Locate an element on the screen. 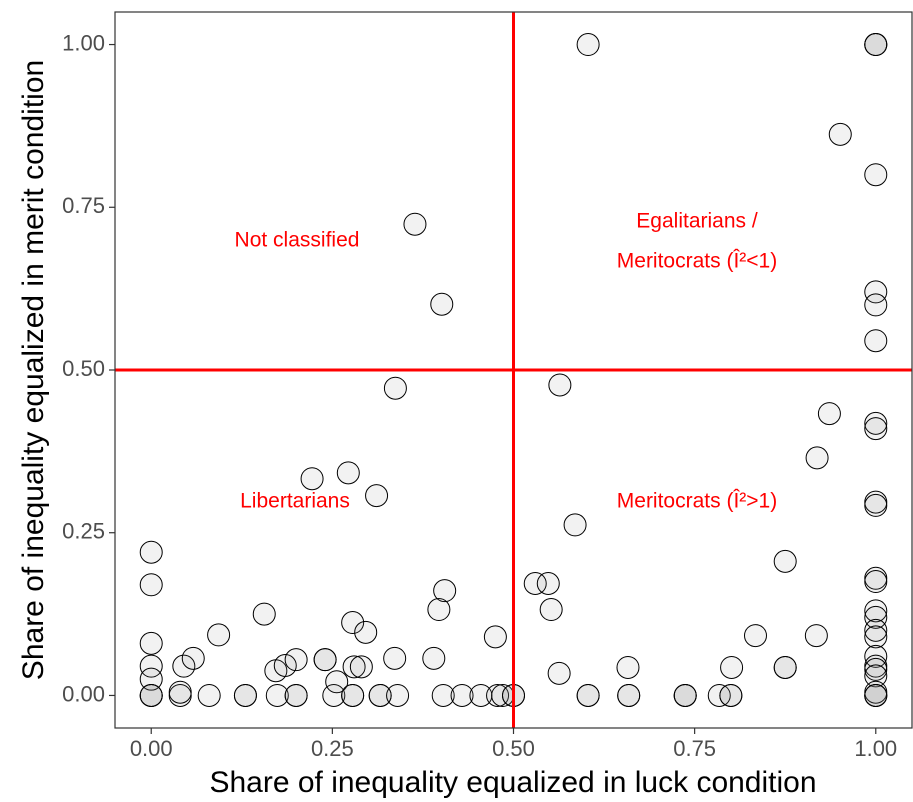 The width and height of the screenshot is (913, 802). y-tick-label: 0.75 is located at coordinates (83, 205).